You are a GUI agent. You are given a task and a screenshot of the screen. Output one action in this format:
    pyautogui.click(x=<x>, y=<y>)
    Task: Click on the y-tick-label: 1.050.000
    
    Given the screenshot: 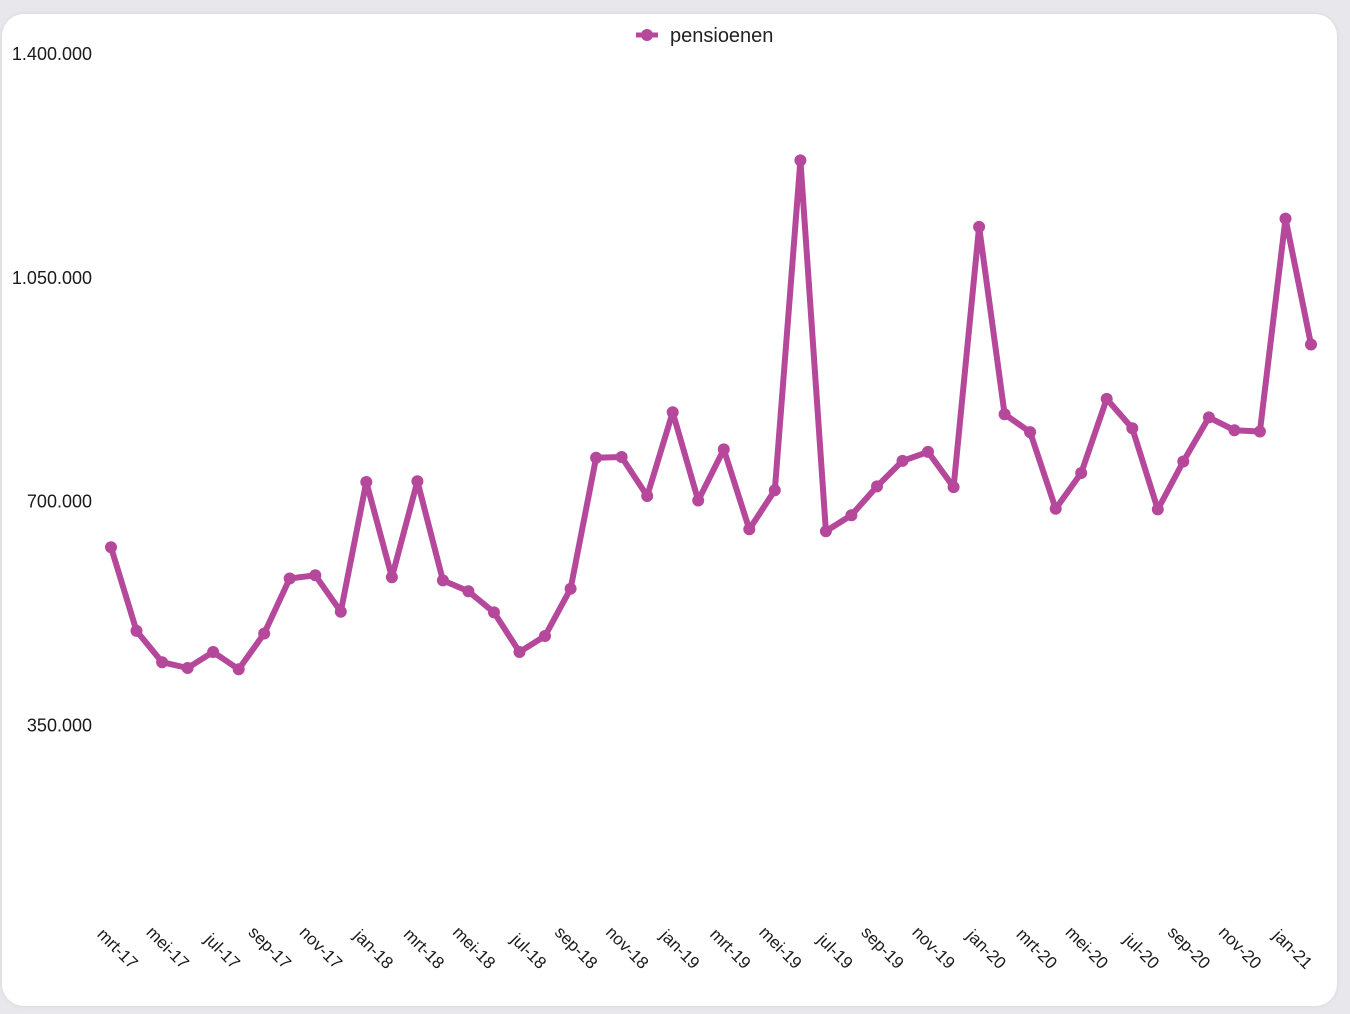 What is the action you would take?
    pyautogui.click(x=52, y=278)
    